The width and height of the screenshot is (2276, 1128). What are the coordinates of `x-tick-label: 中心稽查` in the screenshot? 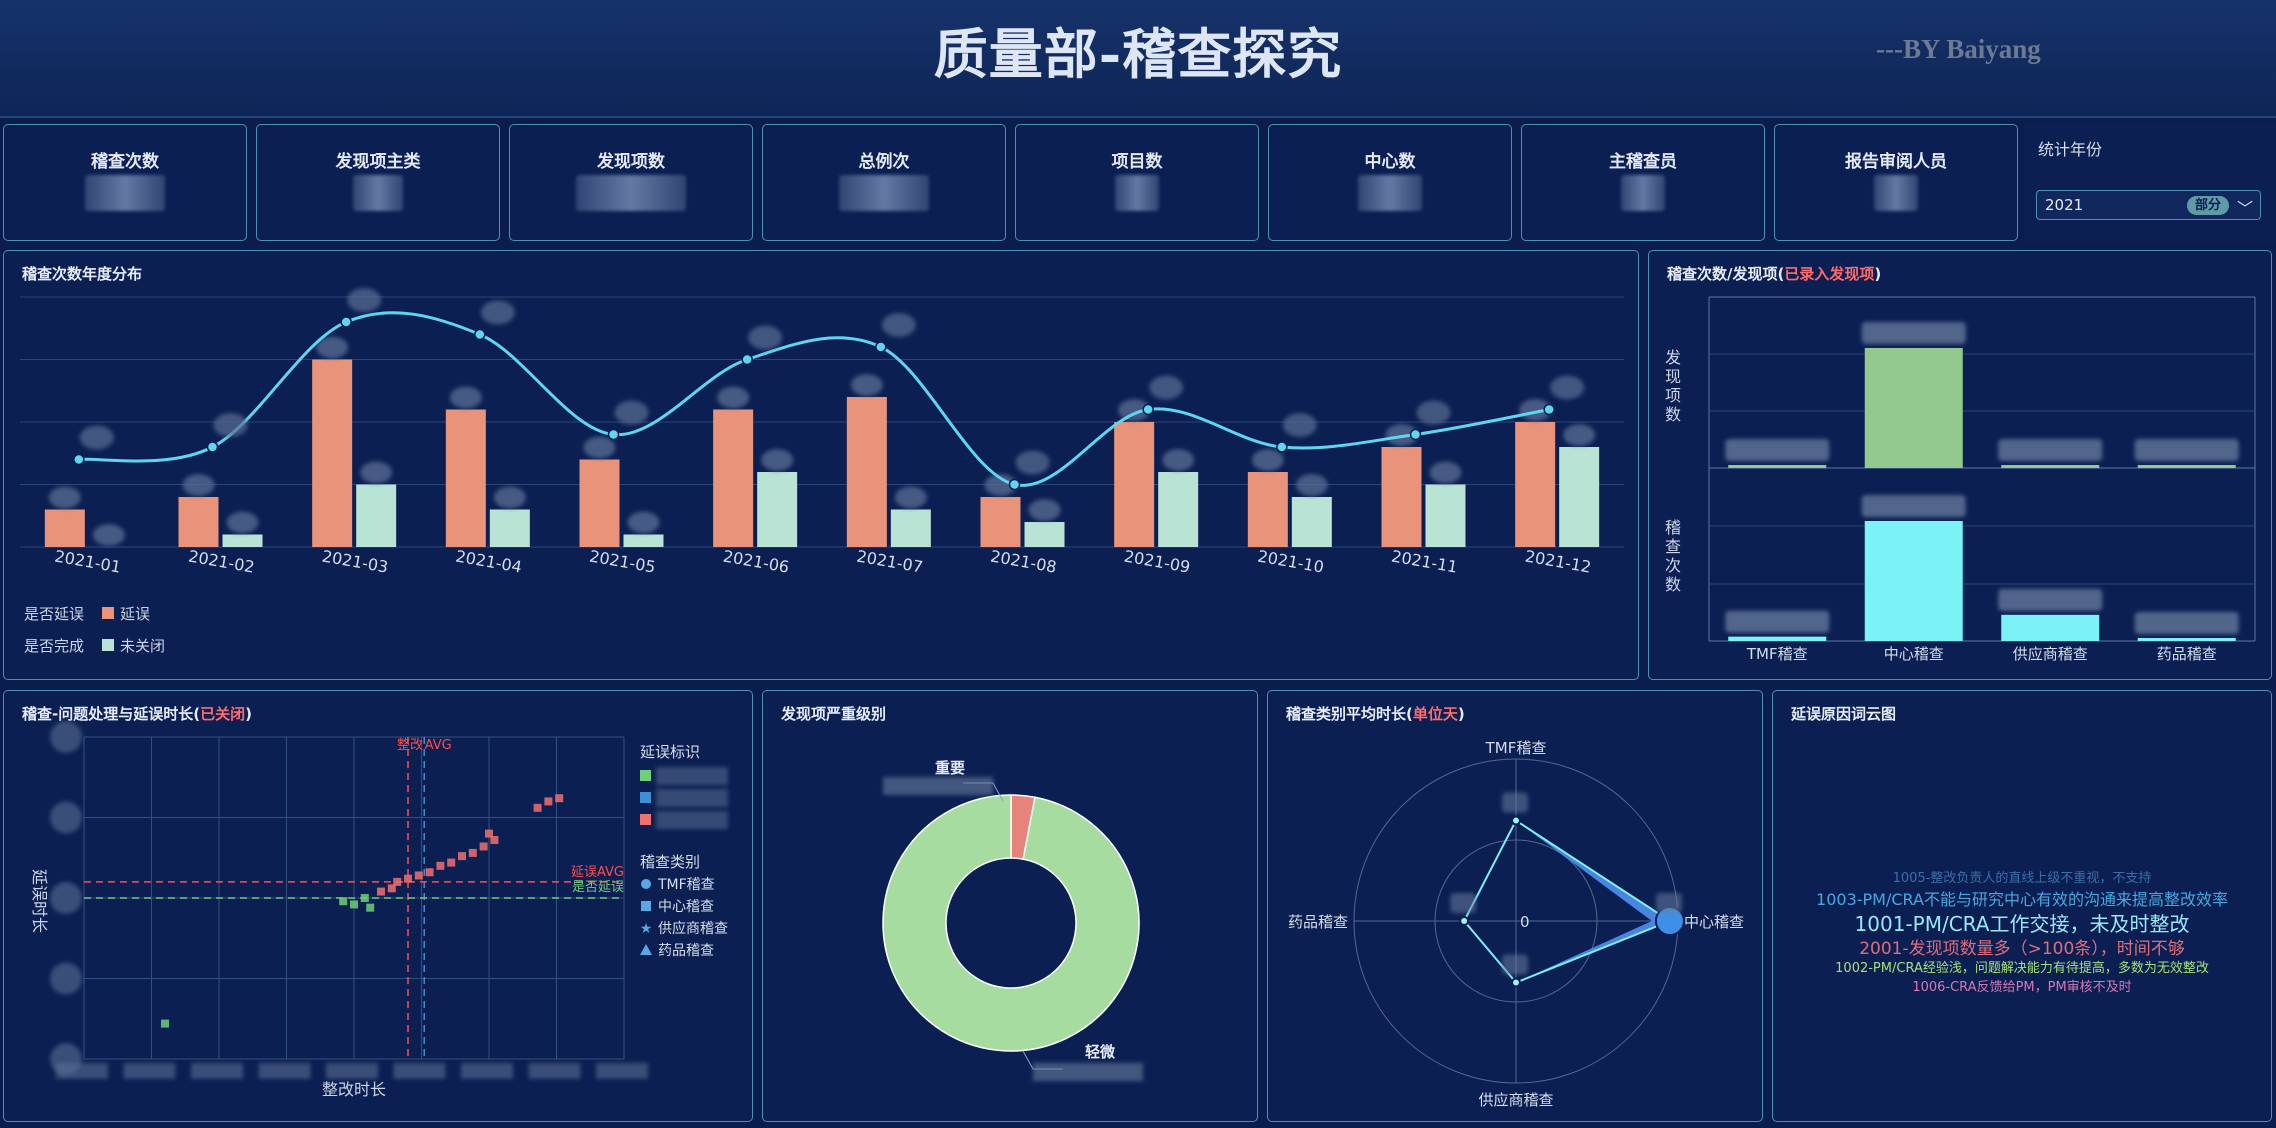 It's located at (1914, 654).